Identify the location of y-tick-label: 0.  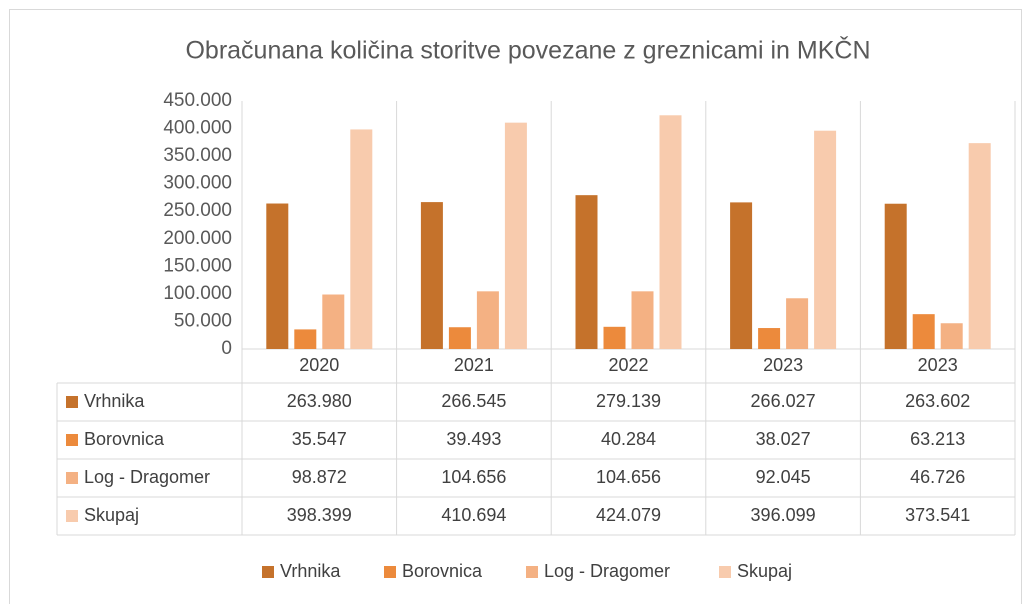
(226, 348).